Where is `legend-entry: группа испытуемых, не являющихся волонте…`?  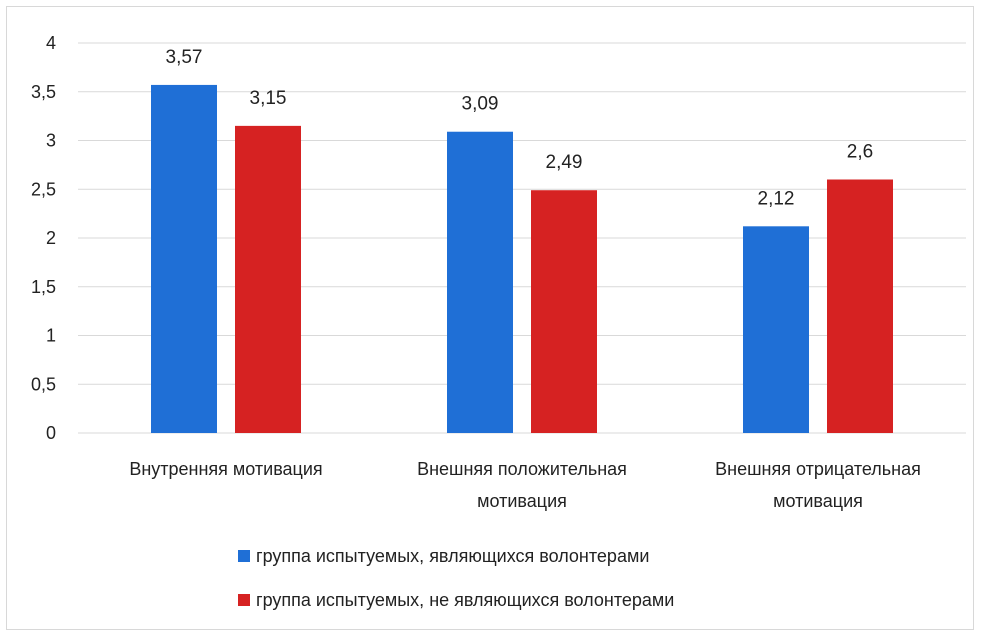 legend-entry: группа испытуемых, не являющихся волонте… is located at coordinates (465, 600).